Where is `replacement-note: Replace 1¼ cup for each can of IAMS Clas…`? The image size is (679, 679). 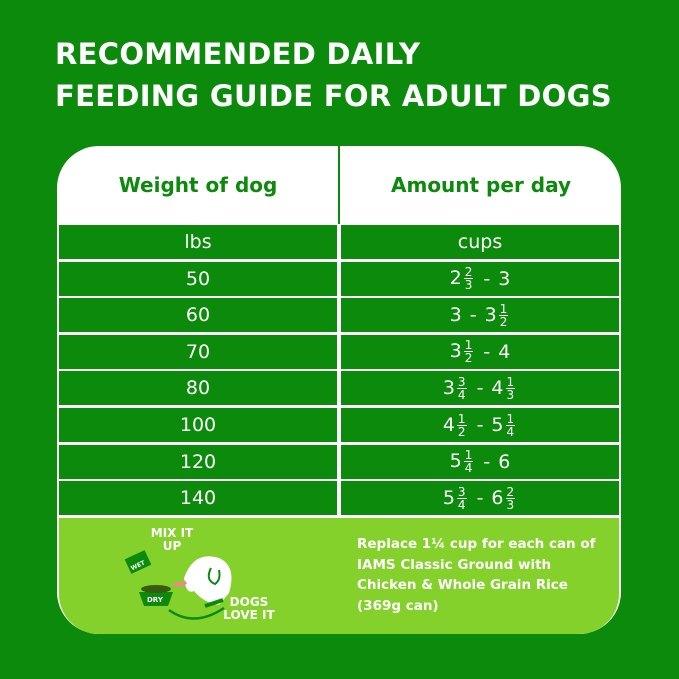 replacement-note: Replace 1¼ cup for each can of IAMS Clas… is located at coordinates (476, 575).